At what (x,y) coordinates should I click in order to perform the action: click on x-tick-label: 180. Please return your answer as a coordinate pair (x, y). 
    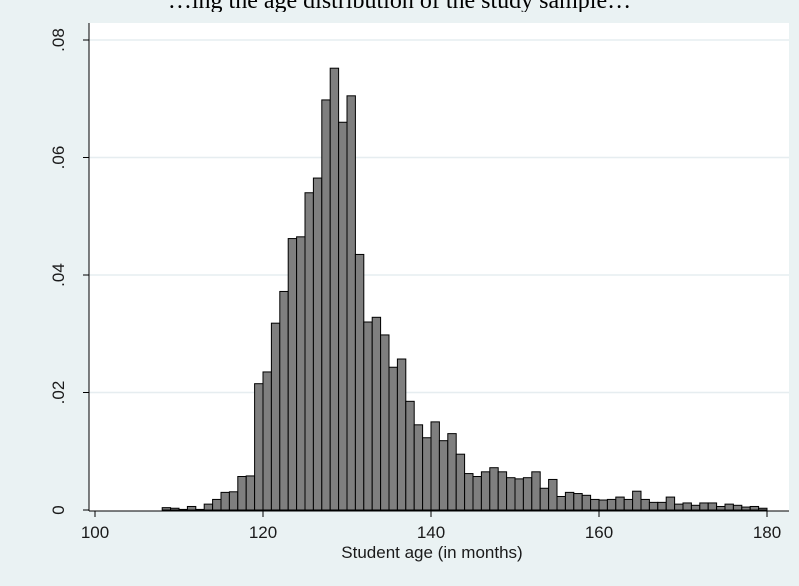
    Looking at the image, I should click on (767, 532).